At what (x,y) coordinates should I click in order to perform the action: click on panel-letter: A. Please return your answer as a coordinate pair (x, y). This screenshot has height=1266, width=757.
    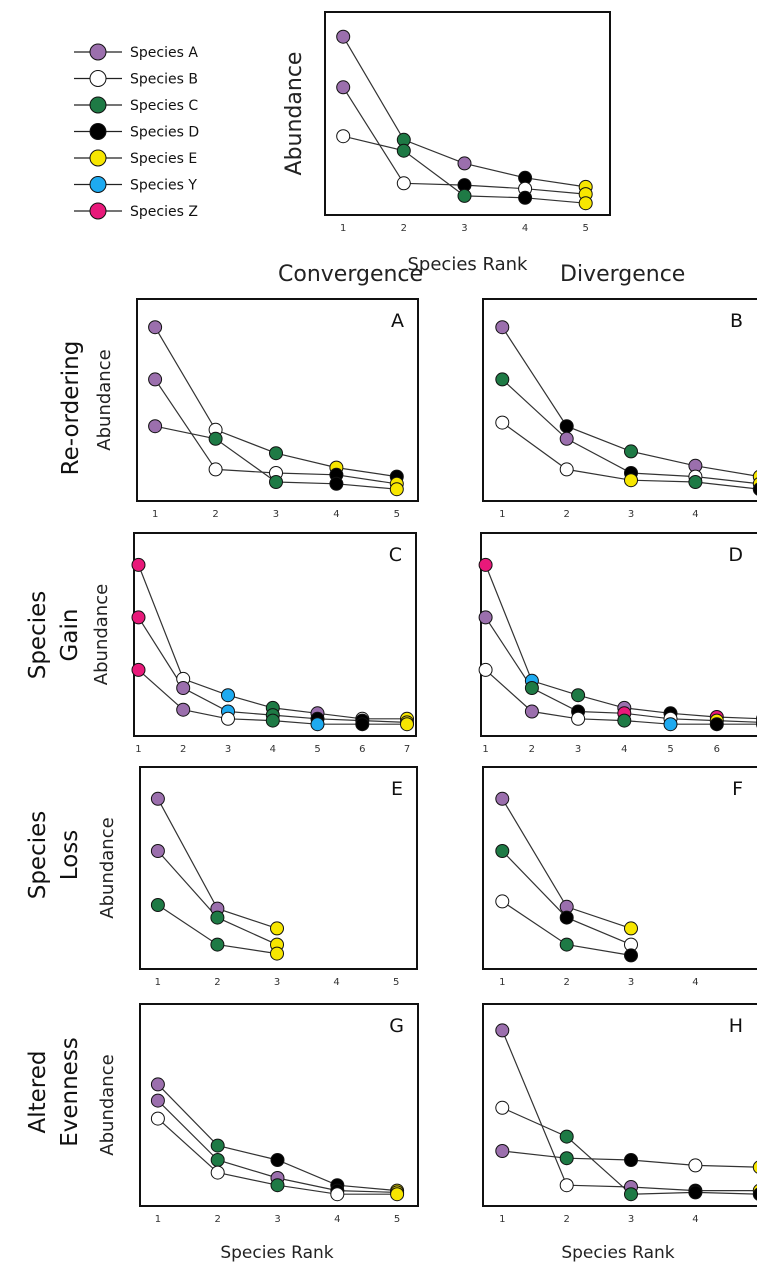
    Looking at the image, I should click on (397, 321).